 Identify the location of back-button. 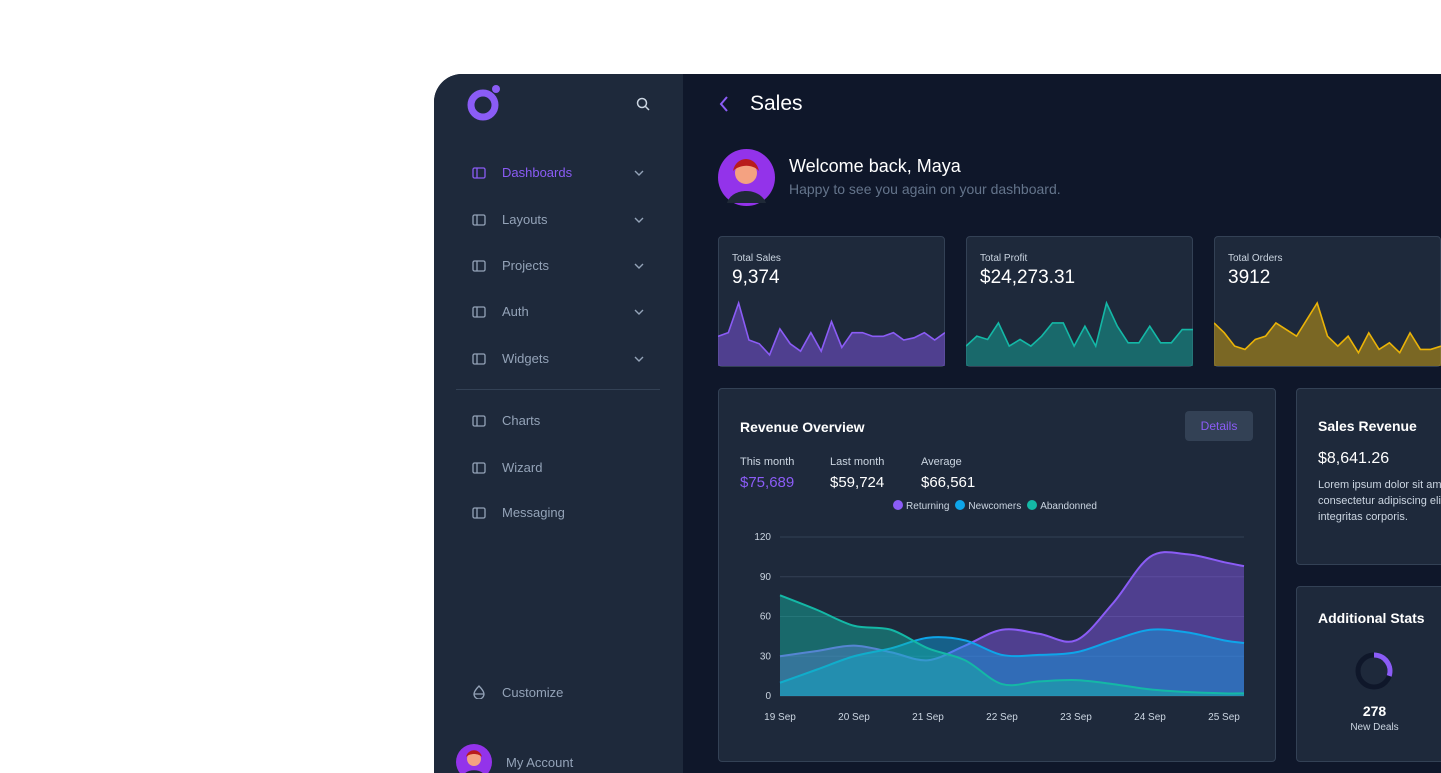
(724, 104).